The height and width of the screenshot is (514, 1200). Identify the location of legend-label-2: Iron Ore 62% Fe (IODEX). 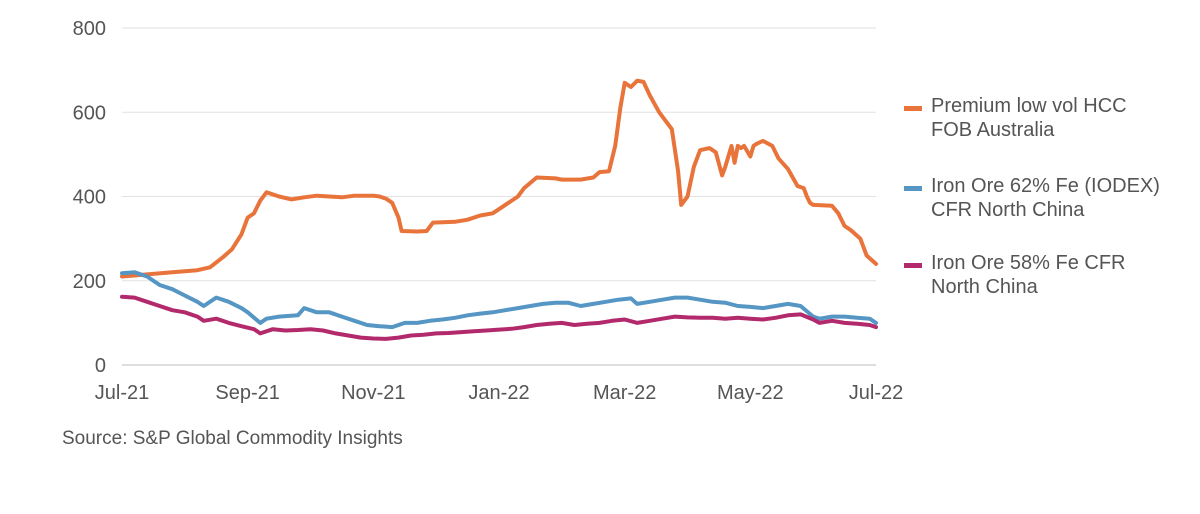
(1045, 186).